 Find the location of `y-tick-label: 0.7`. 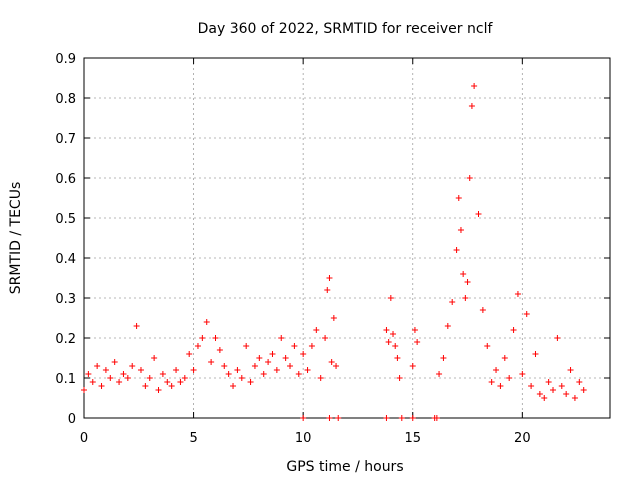

y-tick-label: 0.7 is located at coordinates (65, 139).